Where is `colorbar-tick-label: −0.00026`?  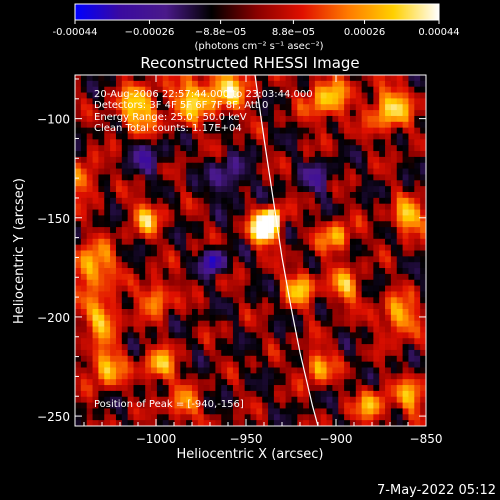 colorbar-tick-label: −0.00026 is located at coordinates (150, 32).